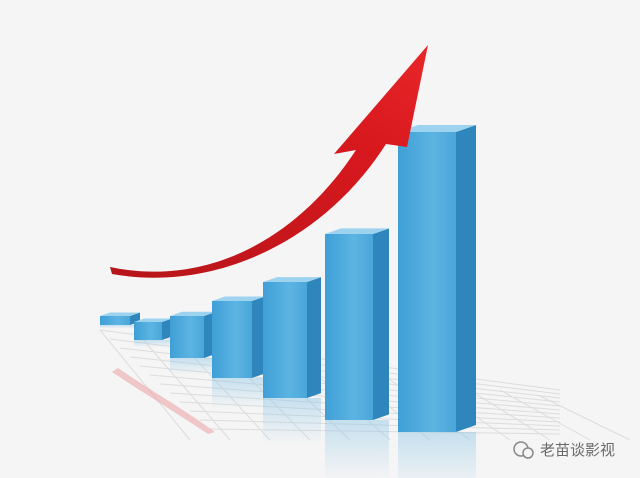 Image resolution: width=640 pixels, height=478 pixels. Describe the element at coordinates (528, 453) in the screenshot. I see `watermark-icon` at that location.